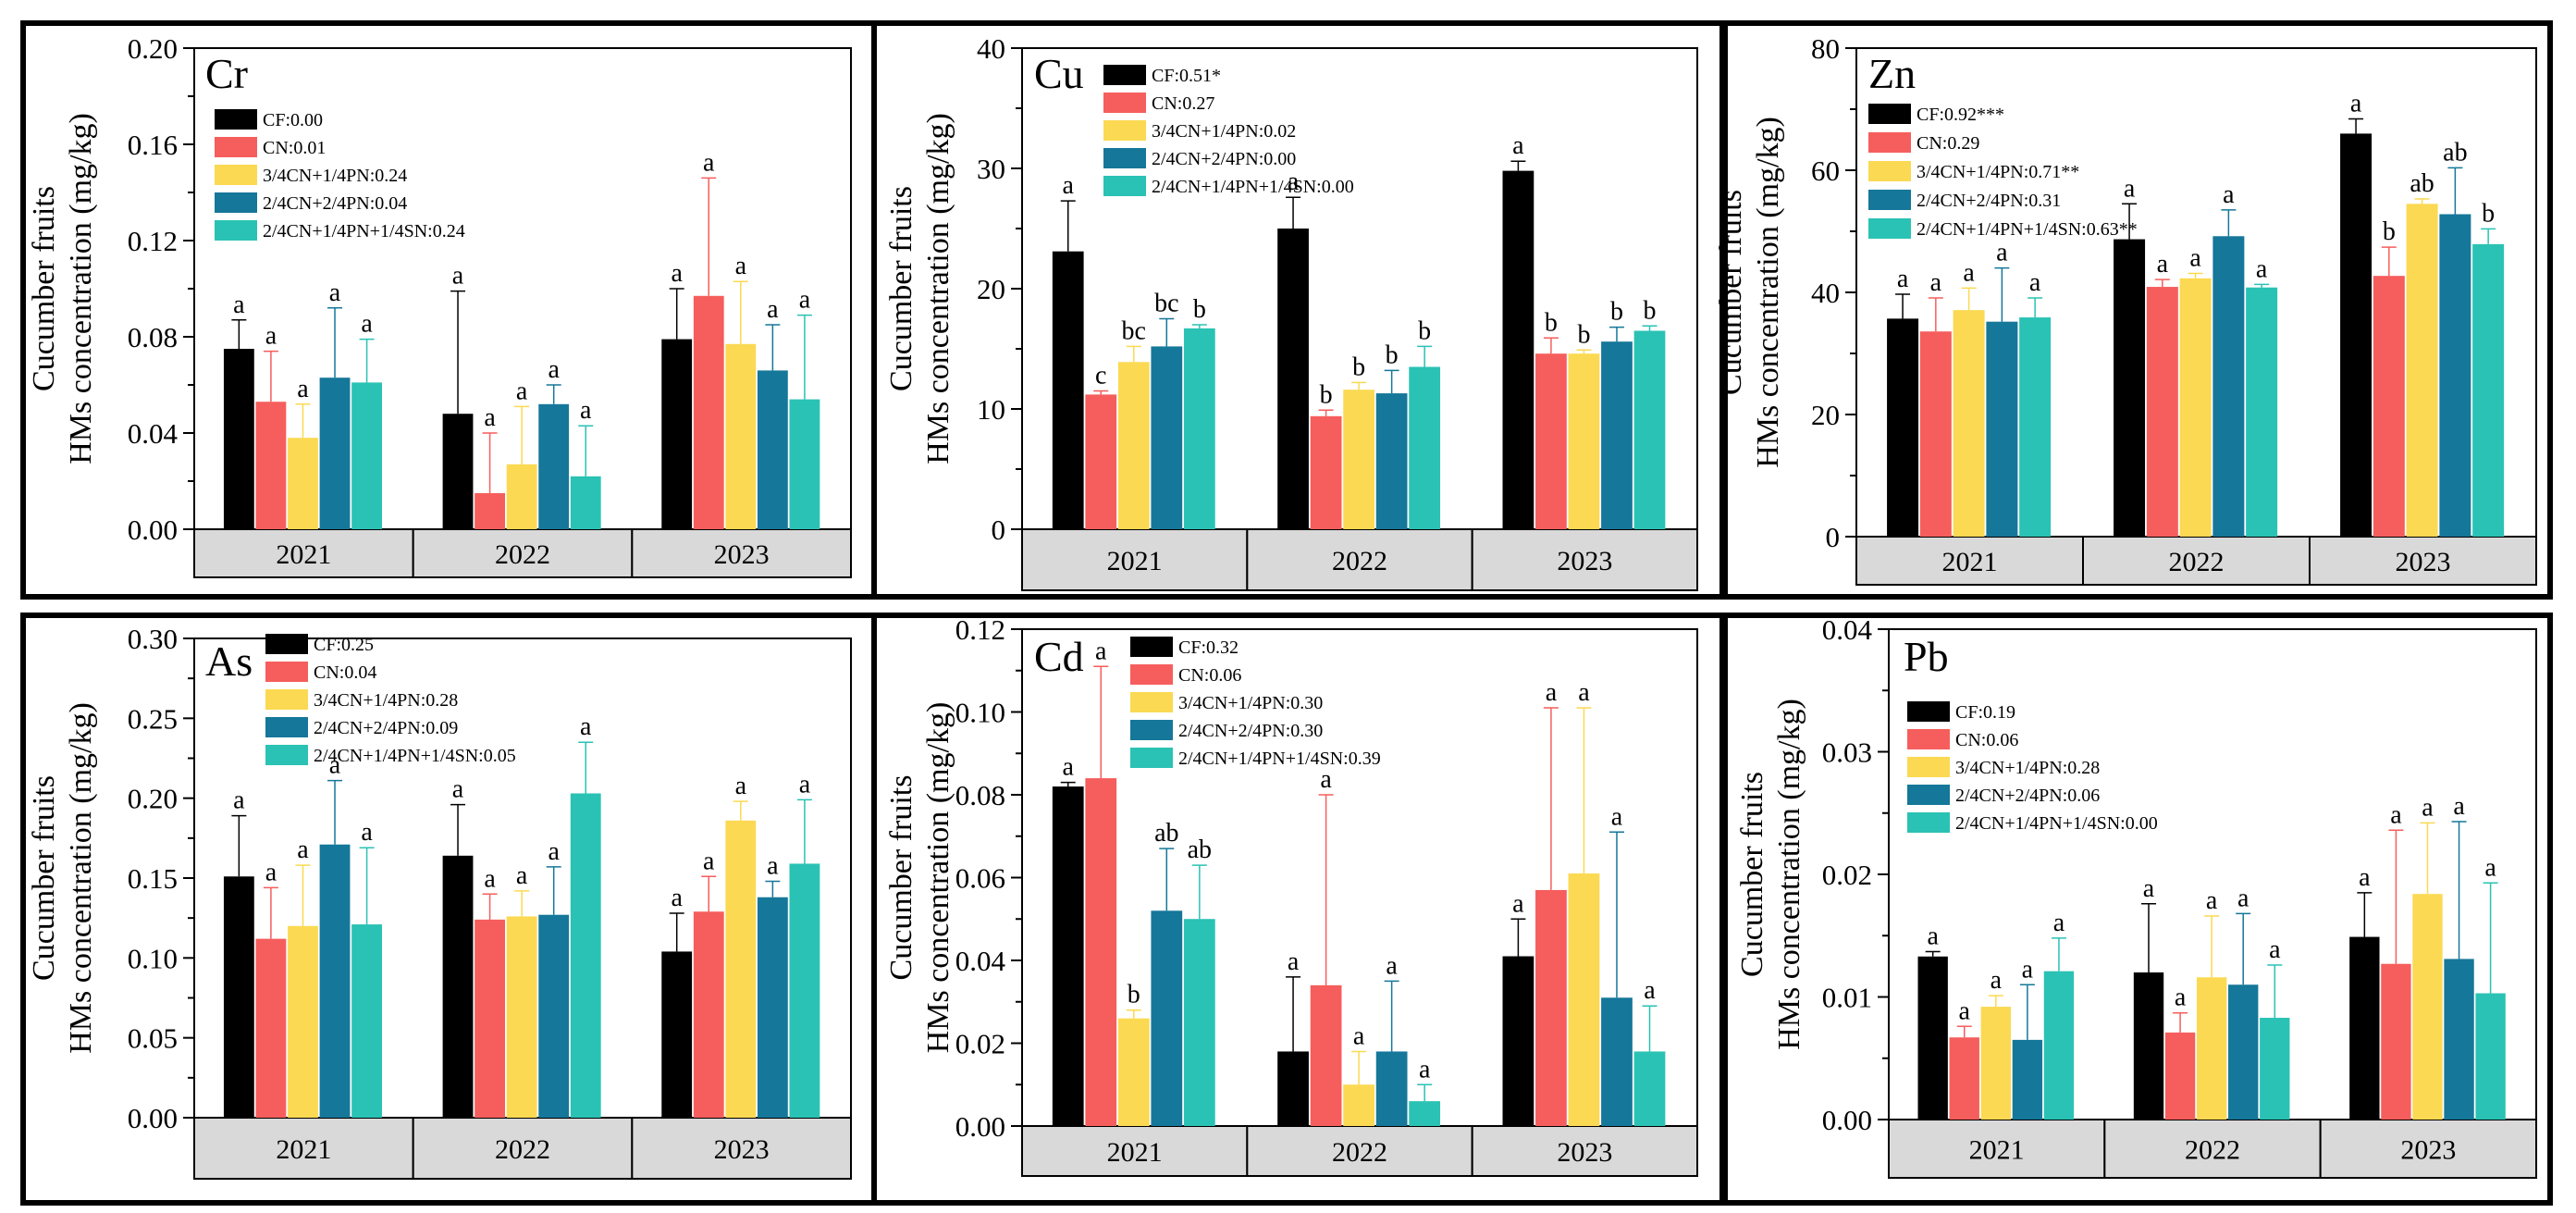  Describe the element at coordinates (153, 241) in the screenshot. I see `y-tick-label: 0.12` at that location.